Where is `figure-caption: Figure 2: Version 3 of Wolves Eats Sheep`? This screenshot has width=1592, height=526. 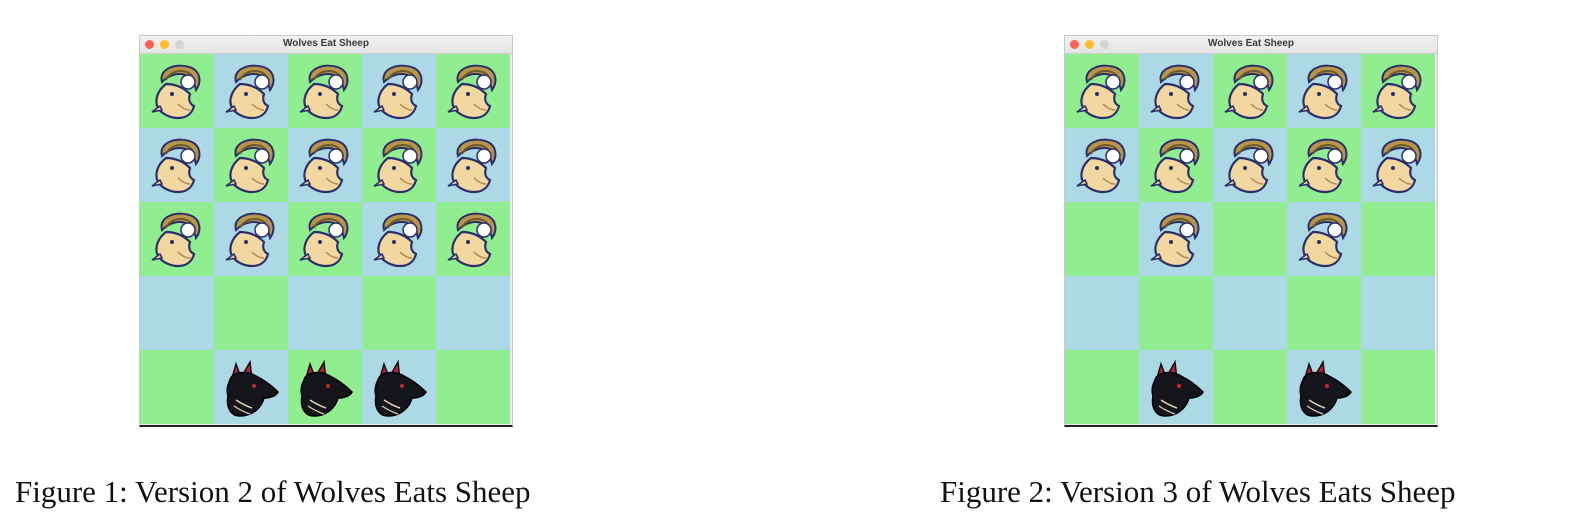
figure-caption: Figure 2: Version 3 of Wolves Eats Sheep is located at coordinates (1198, 491).